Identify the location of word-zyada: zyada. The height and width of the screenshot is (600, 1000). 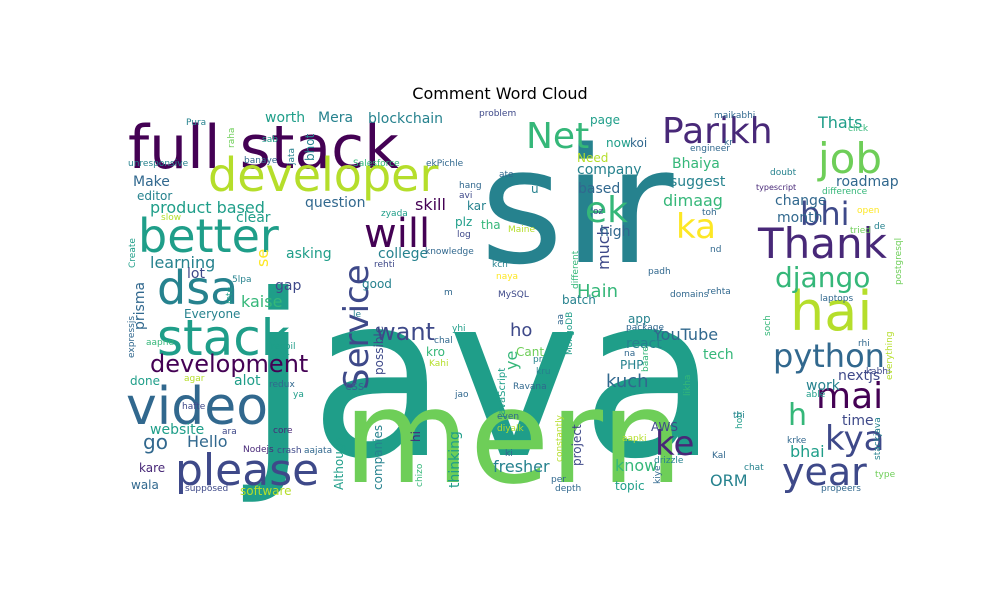
(394, 214).